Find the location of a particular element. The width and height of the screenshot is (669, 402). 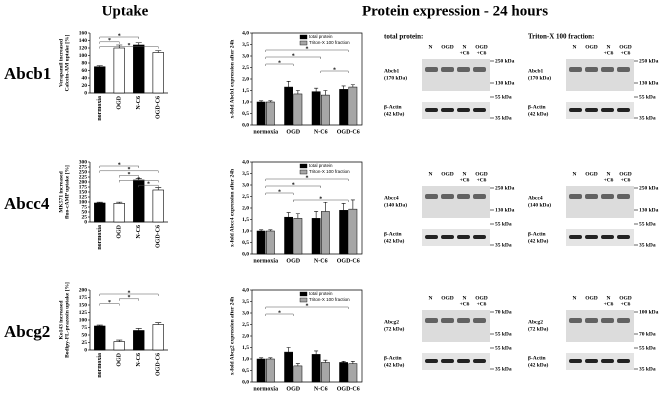

protein-label: Abcb1 is located at coordinates (392, 71).